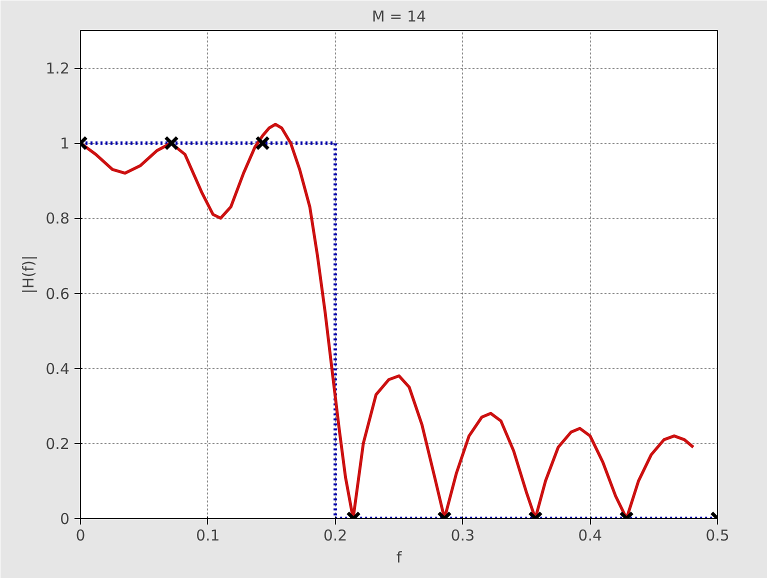 The image size is (767, 578). What do you see at coordinates (399, 557) in the screenshot?
I see `x-axis-title: f` at bounding box center [399, 557].